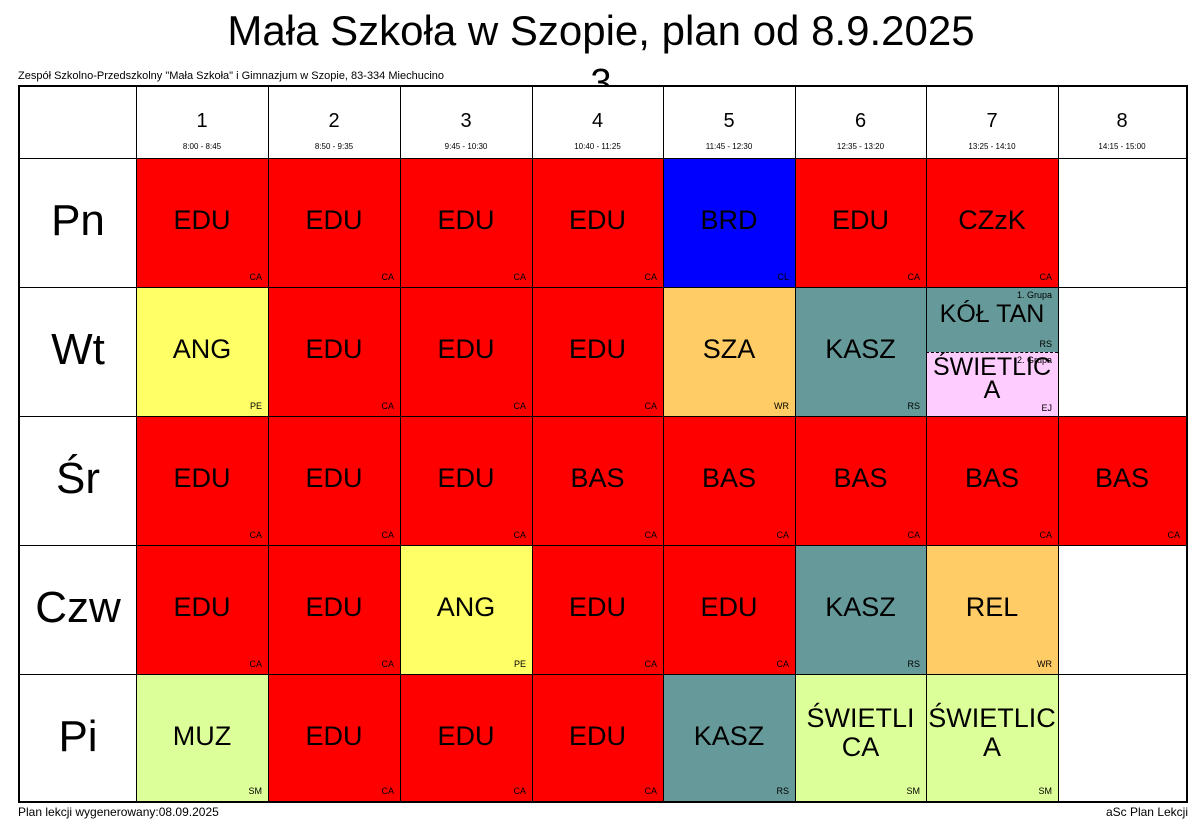 This screenshot has height=840, width=1202. I want to click on period-number: 5, so click(729, 121).